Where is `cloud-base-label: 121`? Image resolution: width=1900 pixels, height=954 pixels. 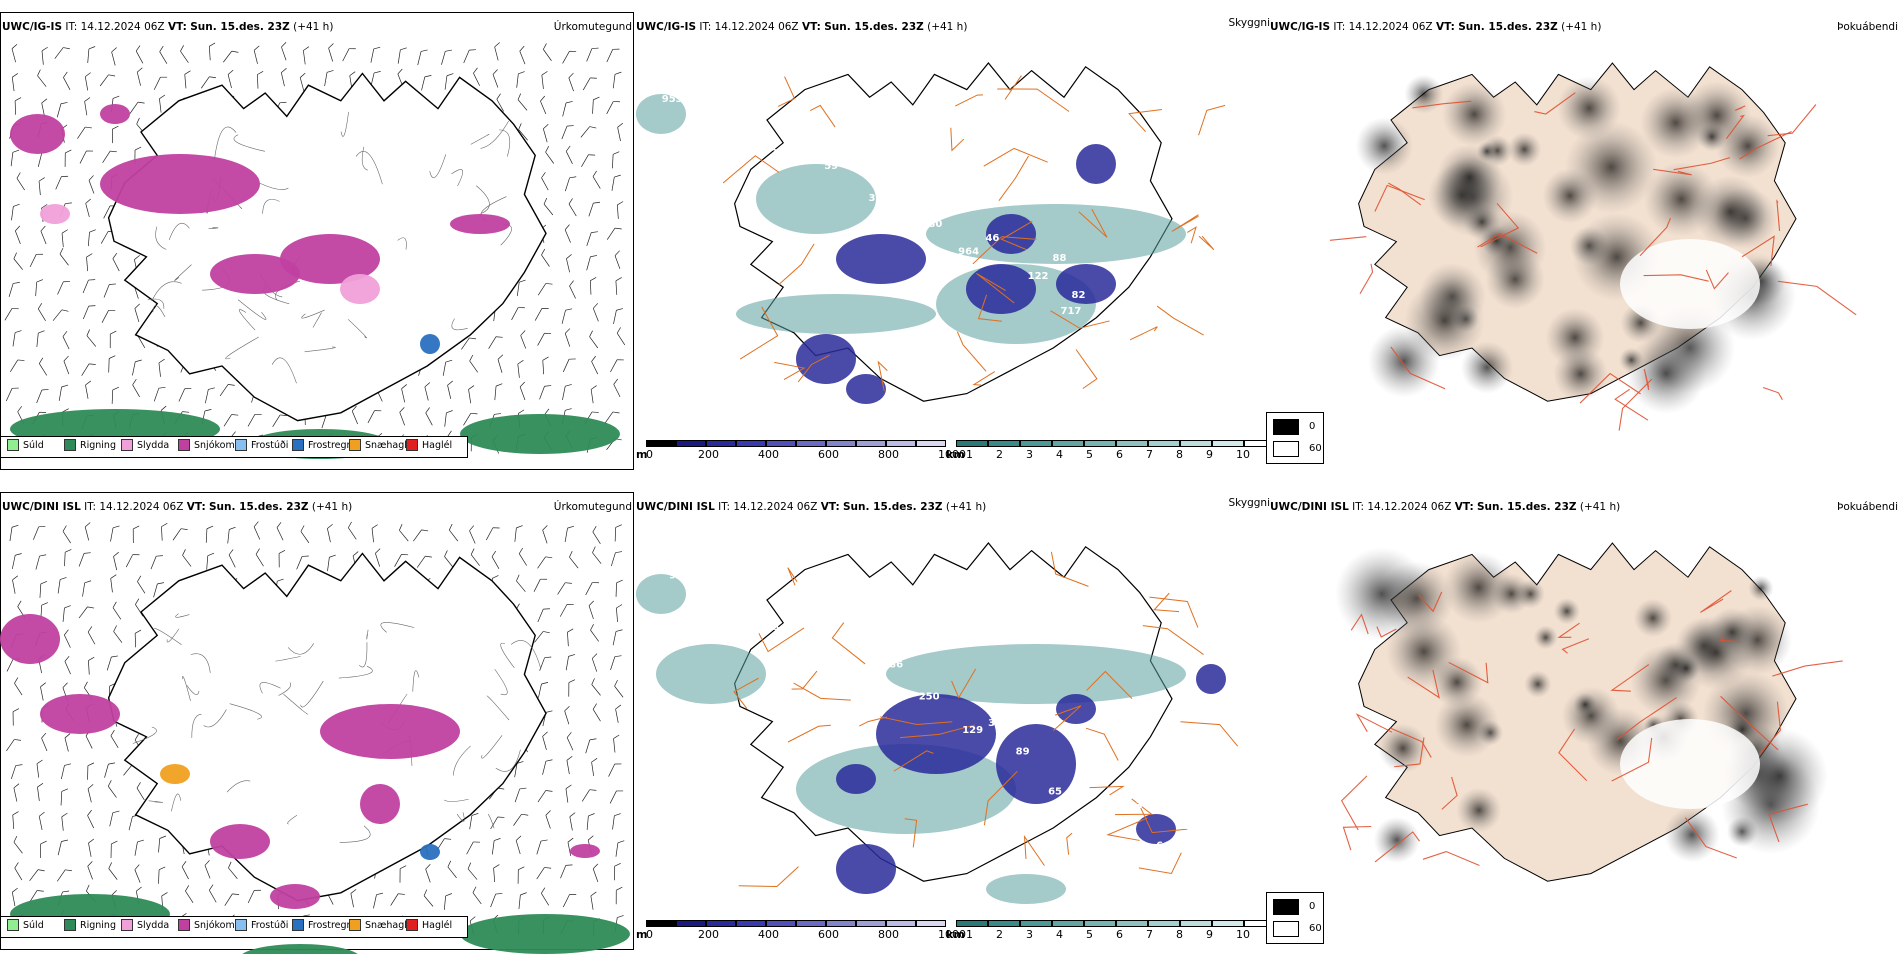 cloud-base-label: 121 is located at coordinates (760, 93).